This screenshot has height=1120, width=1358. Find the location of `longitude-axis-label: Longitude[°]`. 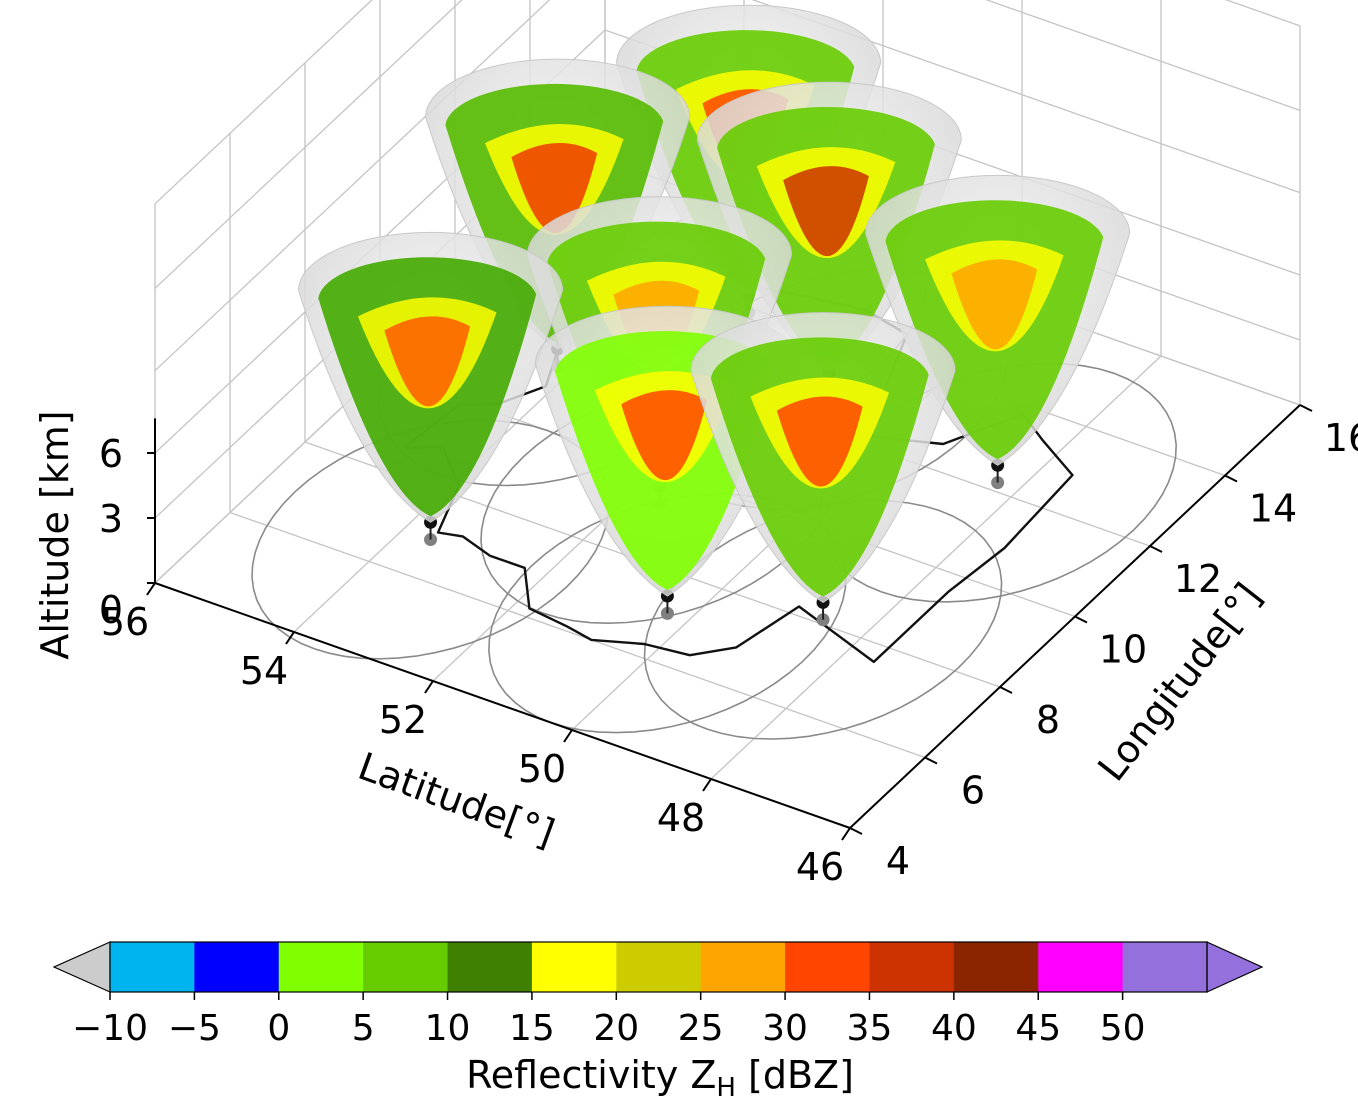

longitude-axis-label: Longitude[°] is located at coordinates (1179, 682).